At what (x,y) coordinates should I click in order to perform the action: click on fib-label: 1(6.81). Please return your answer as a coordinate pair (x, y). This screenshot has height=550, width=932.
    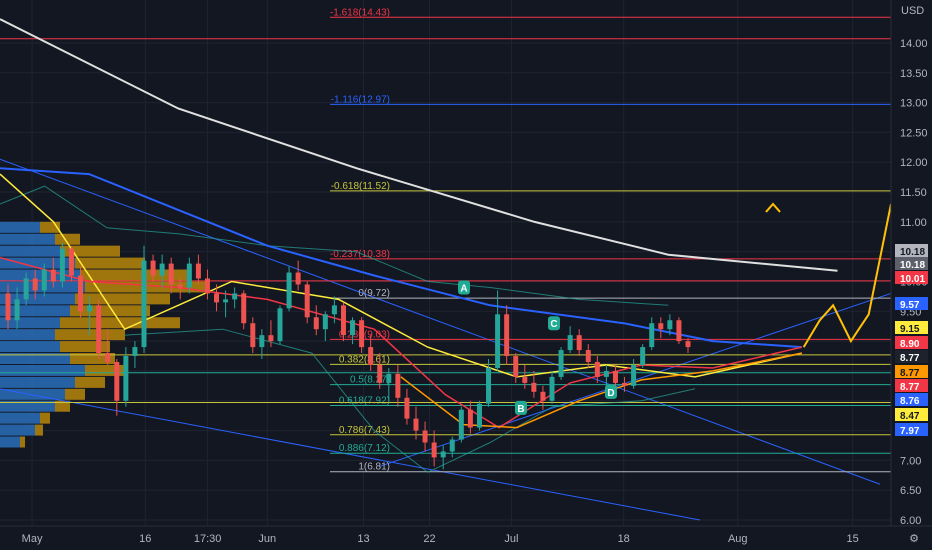
    Looking at the image, I should click on (374, 467).